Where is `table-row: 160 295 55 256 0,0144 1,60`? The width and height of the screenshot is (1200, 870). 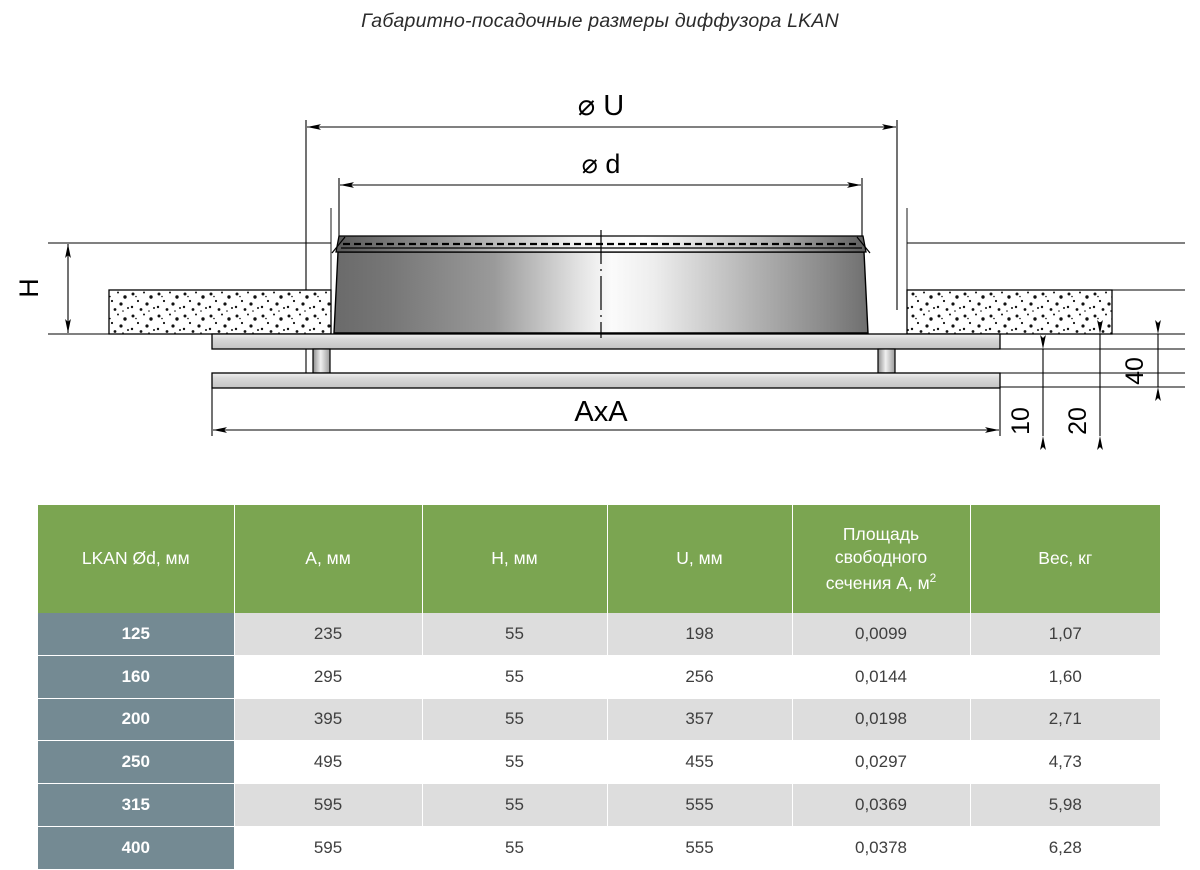 table-row: 160 295 55 256 0,0144 1,60 is located at coordinates (599, 677).